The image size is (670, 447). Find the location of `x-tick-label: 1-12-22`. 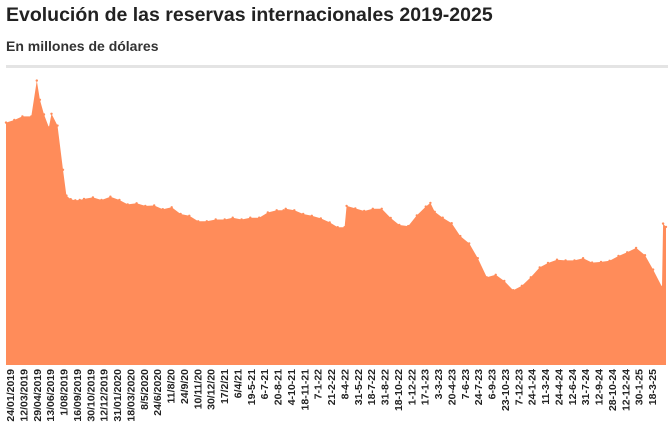

x-tick-label: 1-12-22 is located at coordinates (412, 387).